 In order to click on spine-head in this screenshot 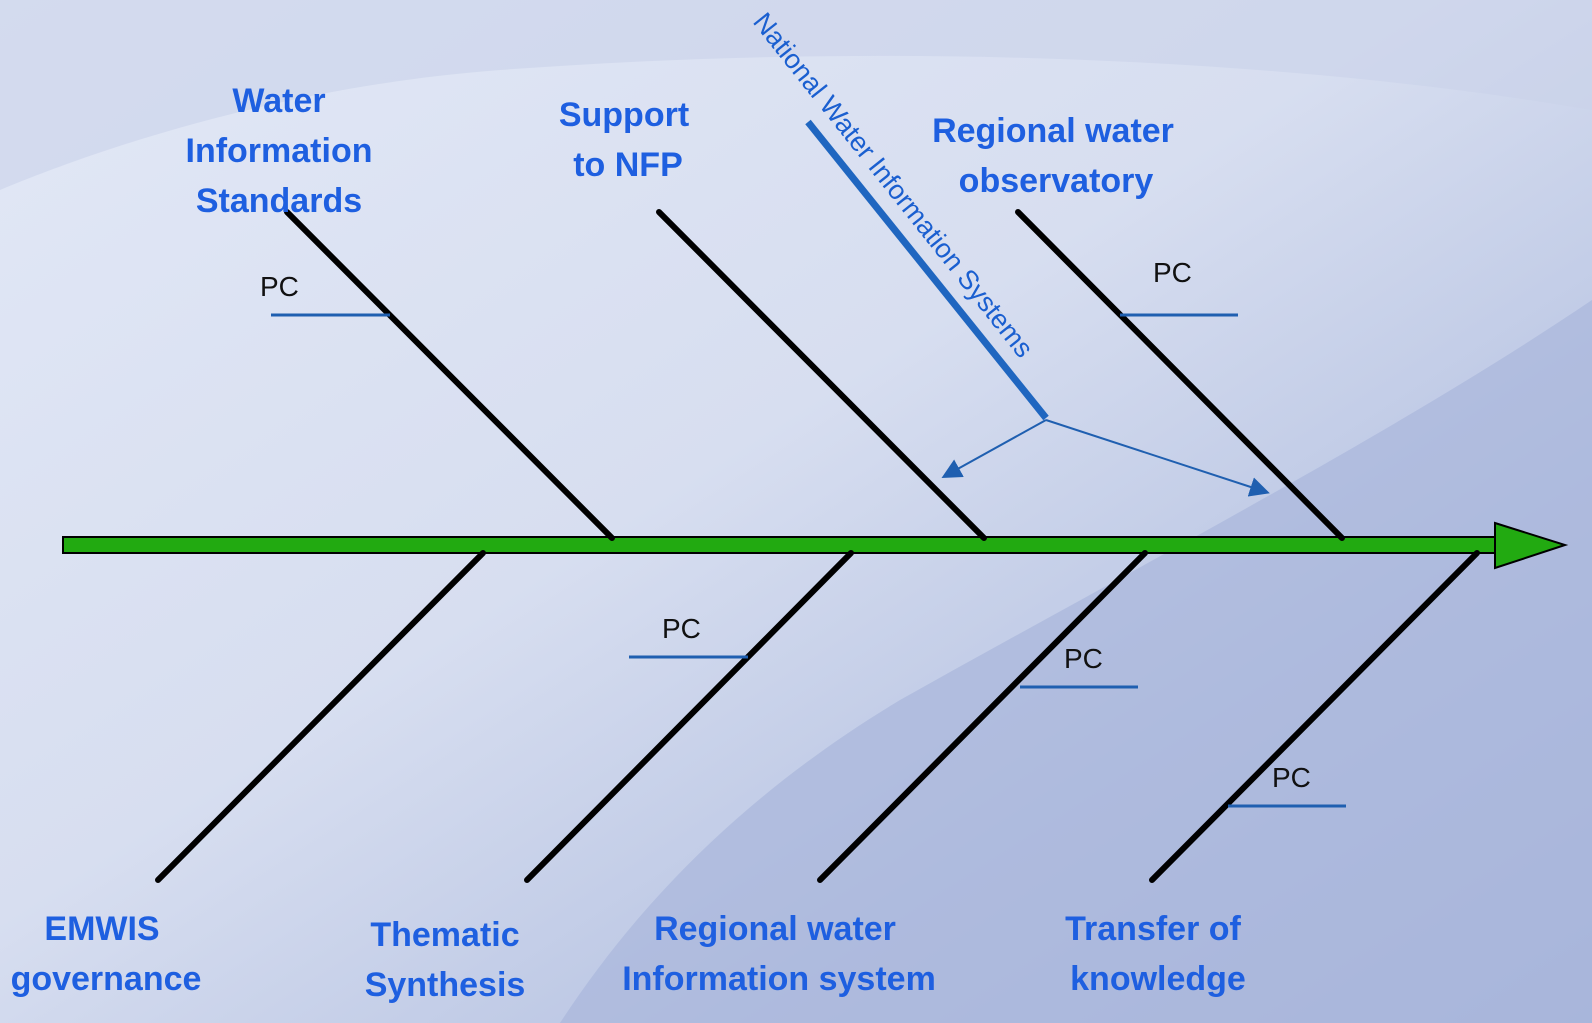, I will do `click(1531, 545)`.